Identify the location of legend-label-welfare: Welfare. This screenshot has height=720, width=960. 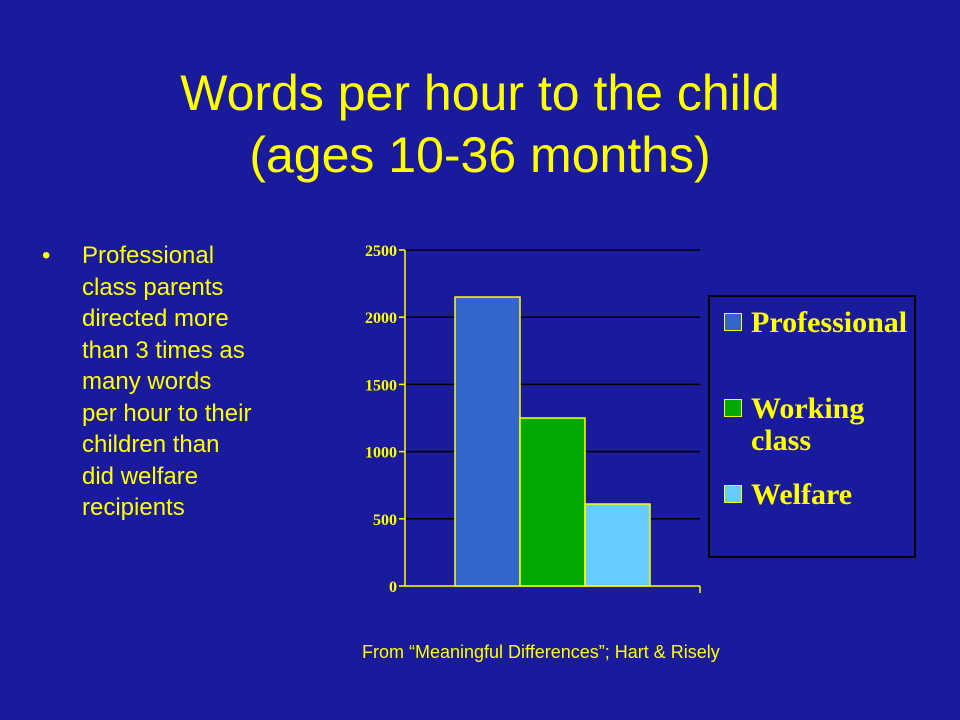
(802, 494).